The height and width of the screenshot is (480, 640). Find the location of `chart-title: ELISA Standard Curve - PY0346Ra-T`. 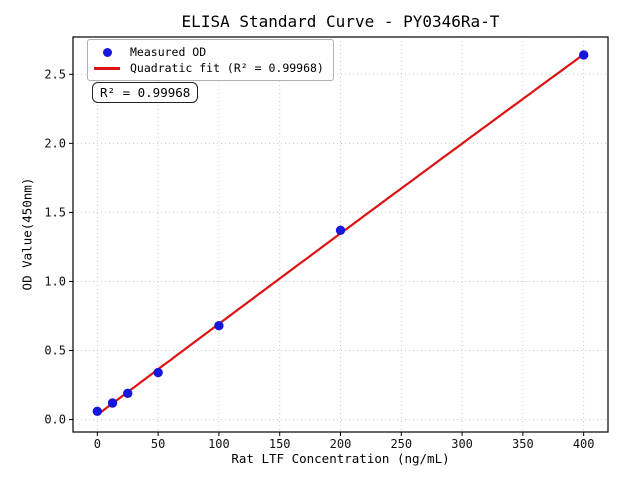

chart-title: ELISA Standard Curve - PY0346Ra-T is located at coordinates (340, 21).